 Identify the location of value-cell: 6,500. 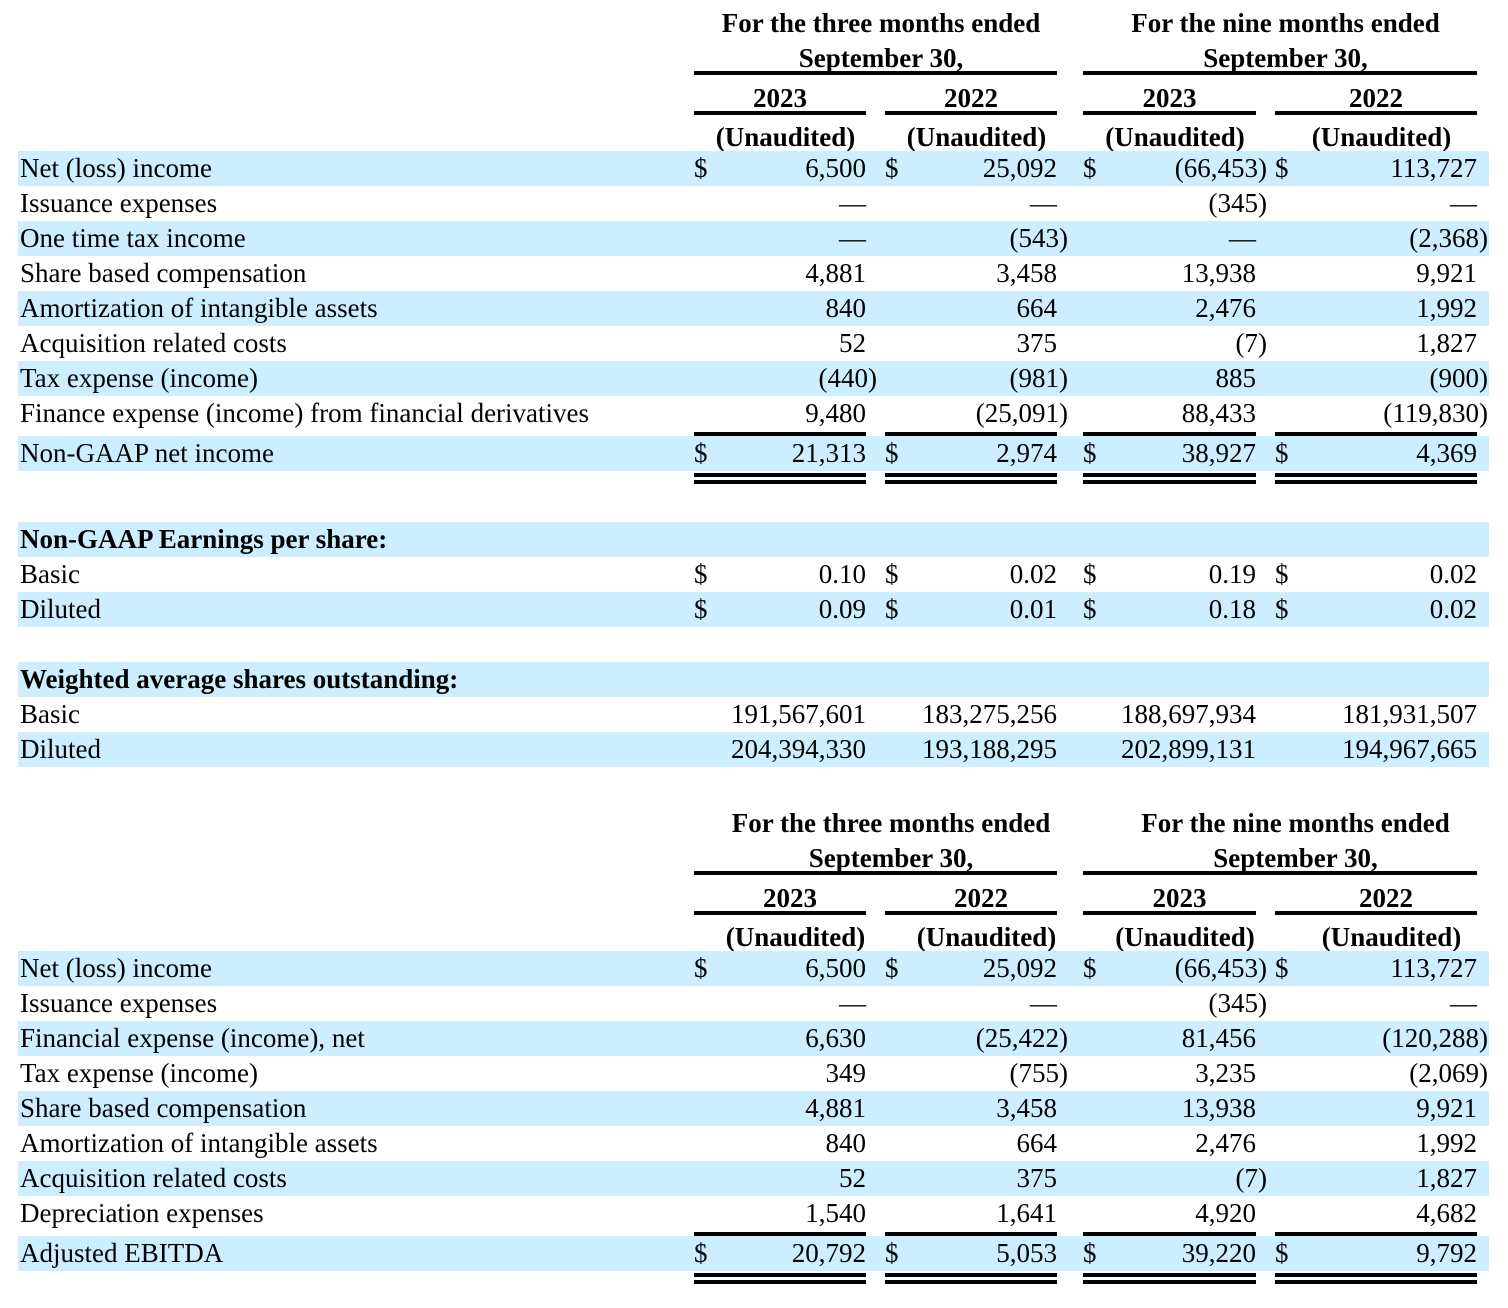
(835, 168).